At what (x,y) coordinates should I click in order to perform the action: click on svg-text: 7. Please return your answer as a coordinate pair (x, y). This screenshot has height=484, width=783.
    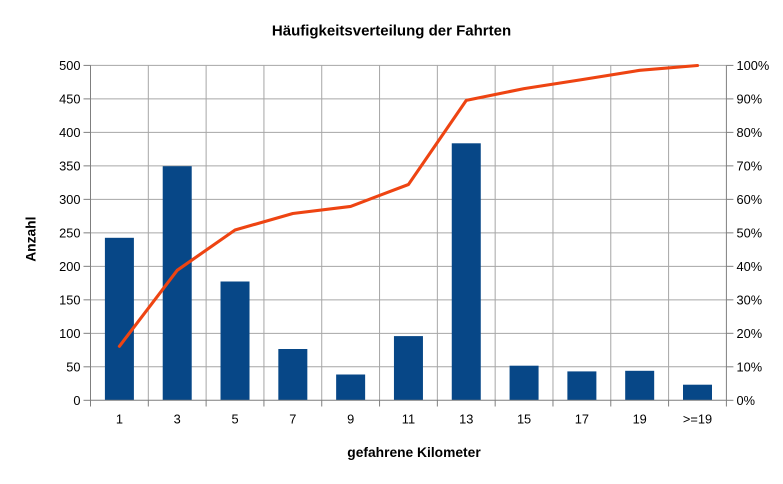
    Looking at the image, I should click on (292, 418).